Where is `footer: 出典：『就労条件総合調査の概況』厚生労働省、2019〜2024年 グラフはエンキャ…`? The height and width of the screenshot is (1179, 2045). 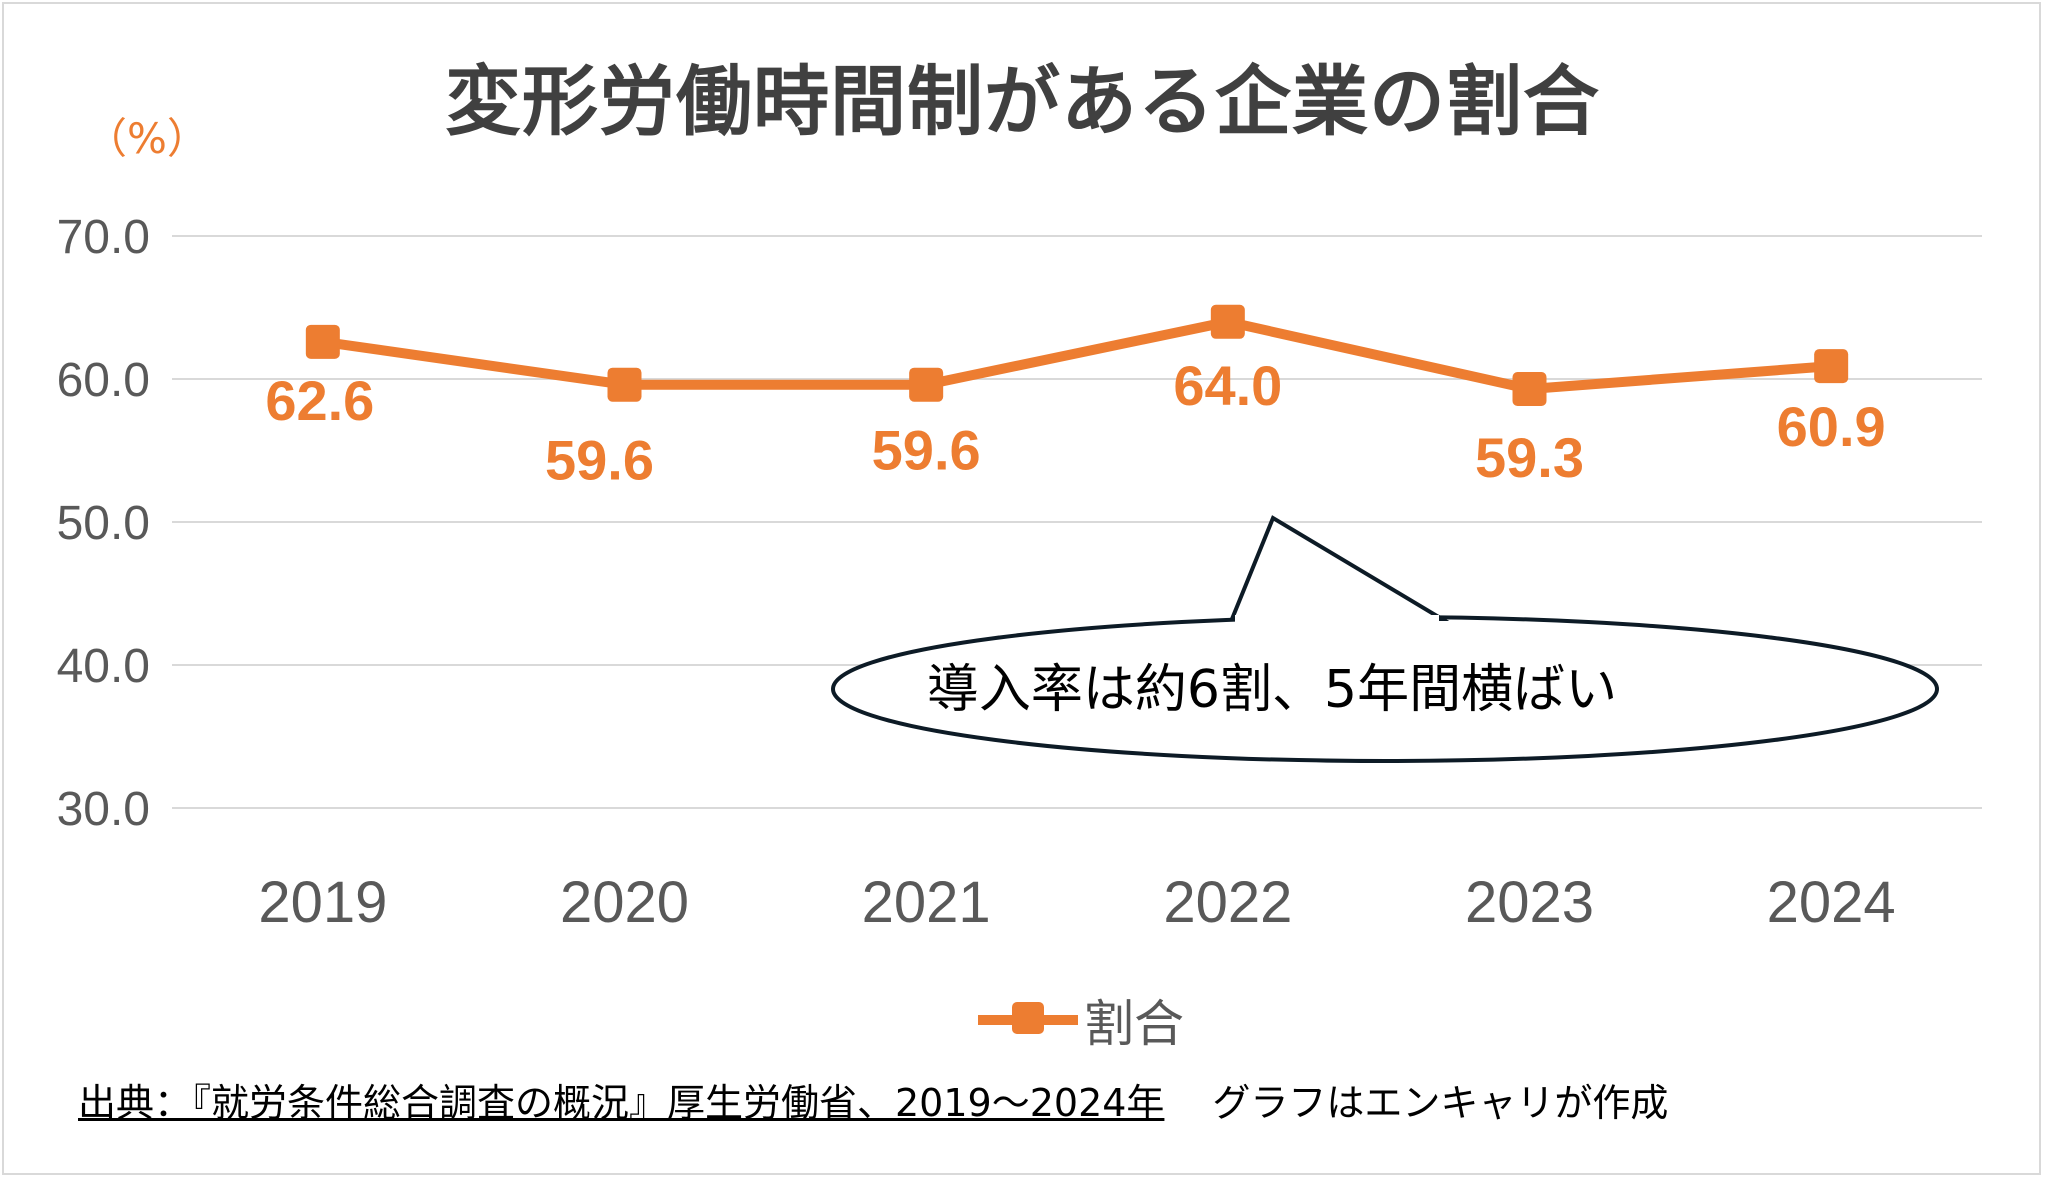 footer: 出典：『就労条件総合調査の概況』厚生労働省、2019〜2024年 グラフはエンキャ… is located at coordinates (873, 1099).